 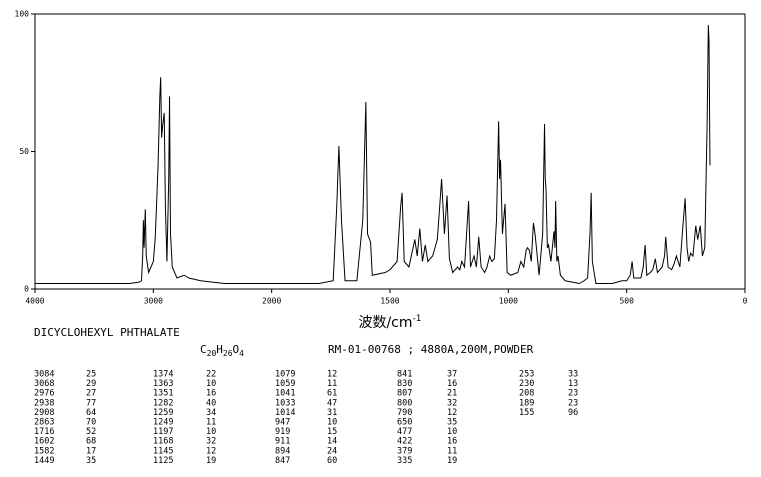 What do you see at coordinates (573, 375) in the screenshot?
I see `peak-intensity: 33` at bounding box center [573, 375].